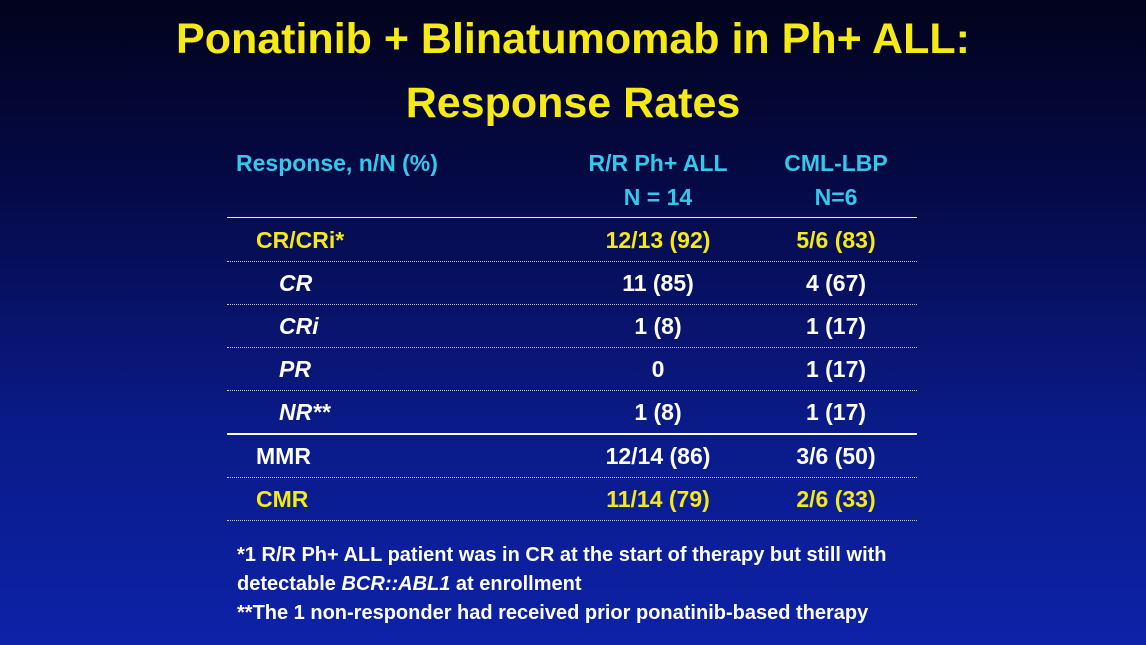 Image resolution: width=1146 pixels, height=645 pixels. What do you see at coordinates (573, 369) in the screenshot?
I see `table-row: PR 0 1 (17)` at bounding box center [573, 369].